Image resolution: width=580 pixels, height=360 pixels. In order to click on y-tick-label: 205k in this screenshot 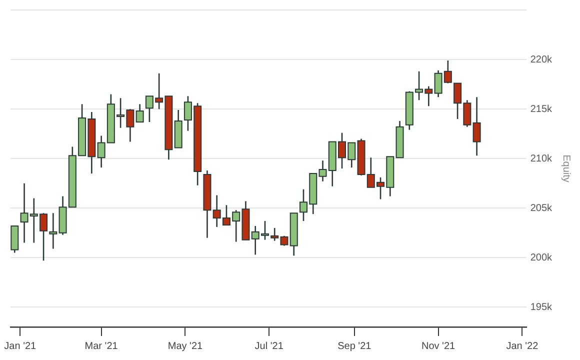, I will do `click(541, 208)`.